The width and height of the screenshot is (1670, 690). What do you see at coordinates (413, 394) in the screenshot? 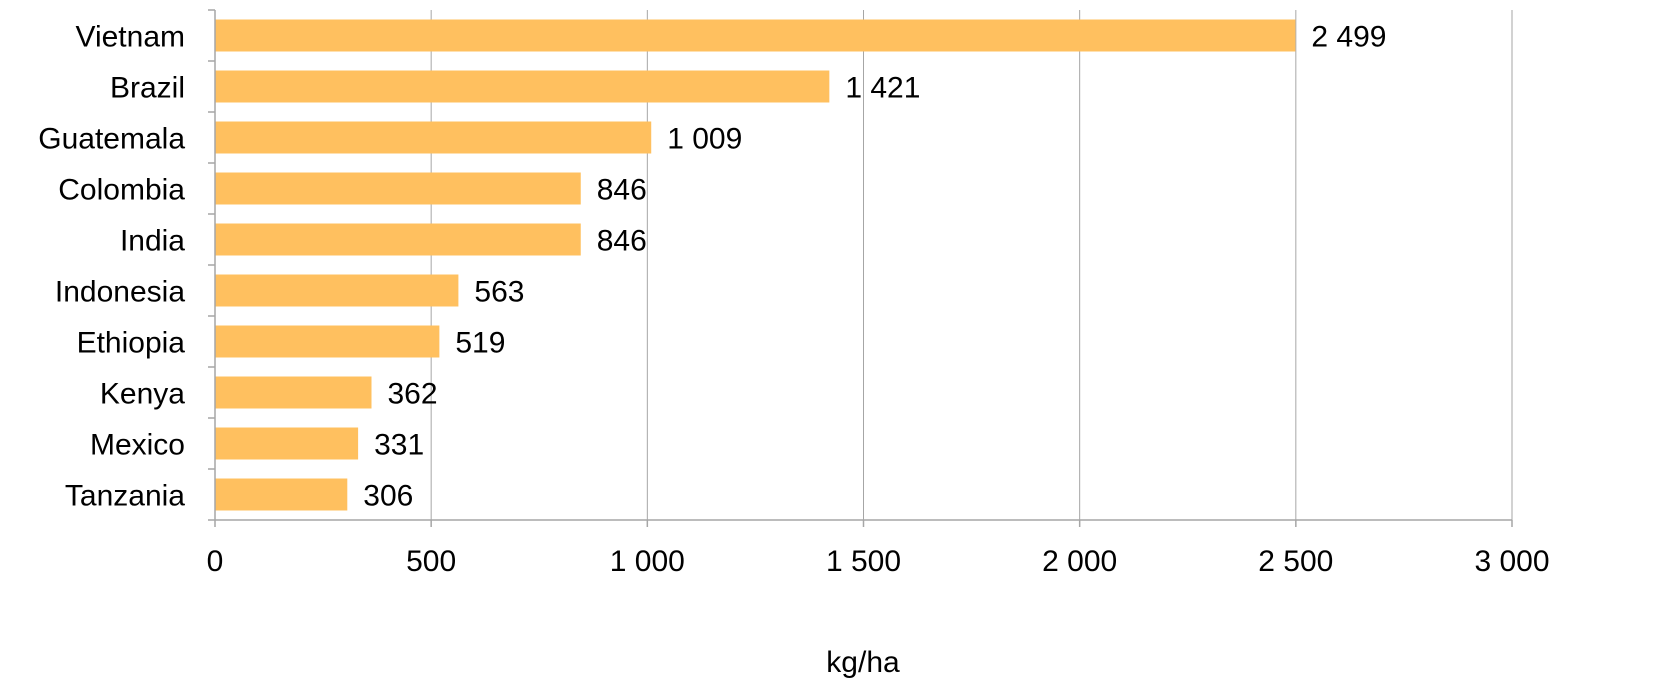
I see `value-label-kenya: 362` at bounding box center [413, 394].